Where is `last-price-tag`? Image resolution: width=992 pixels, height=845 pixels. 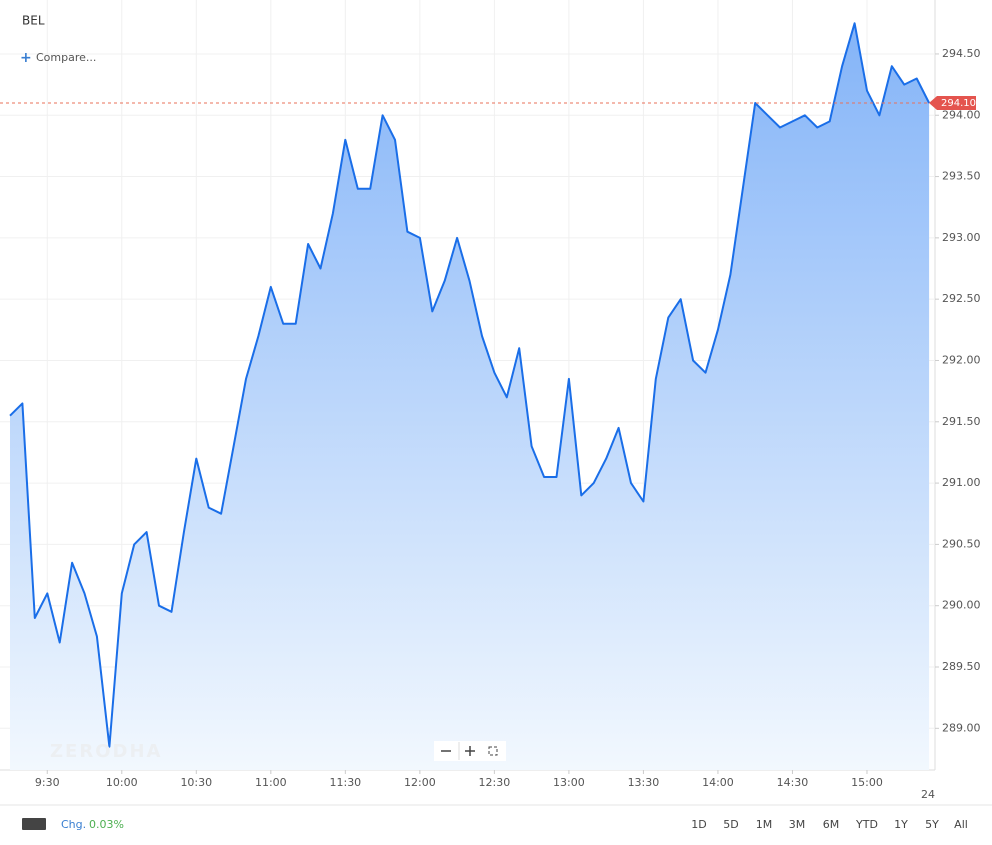 last-price-tag is located at coordinates (952, 102).